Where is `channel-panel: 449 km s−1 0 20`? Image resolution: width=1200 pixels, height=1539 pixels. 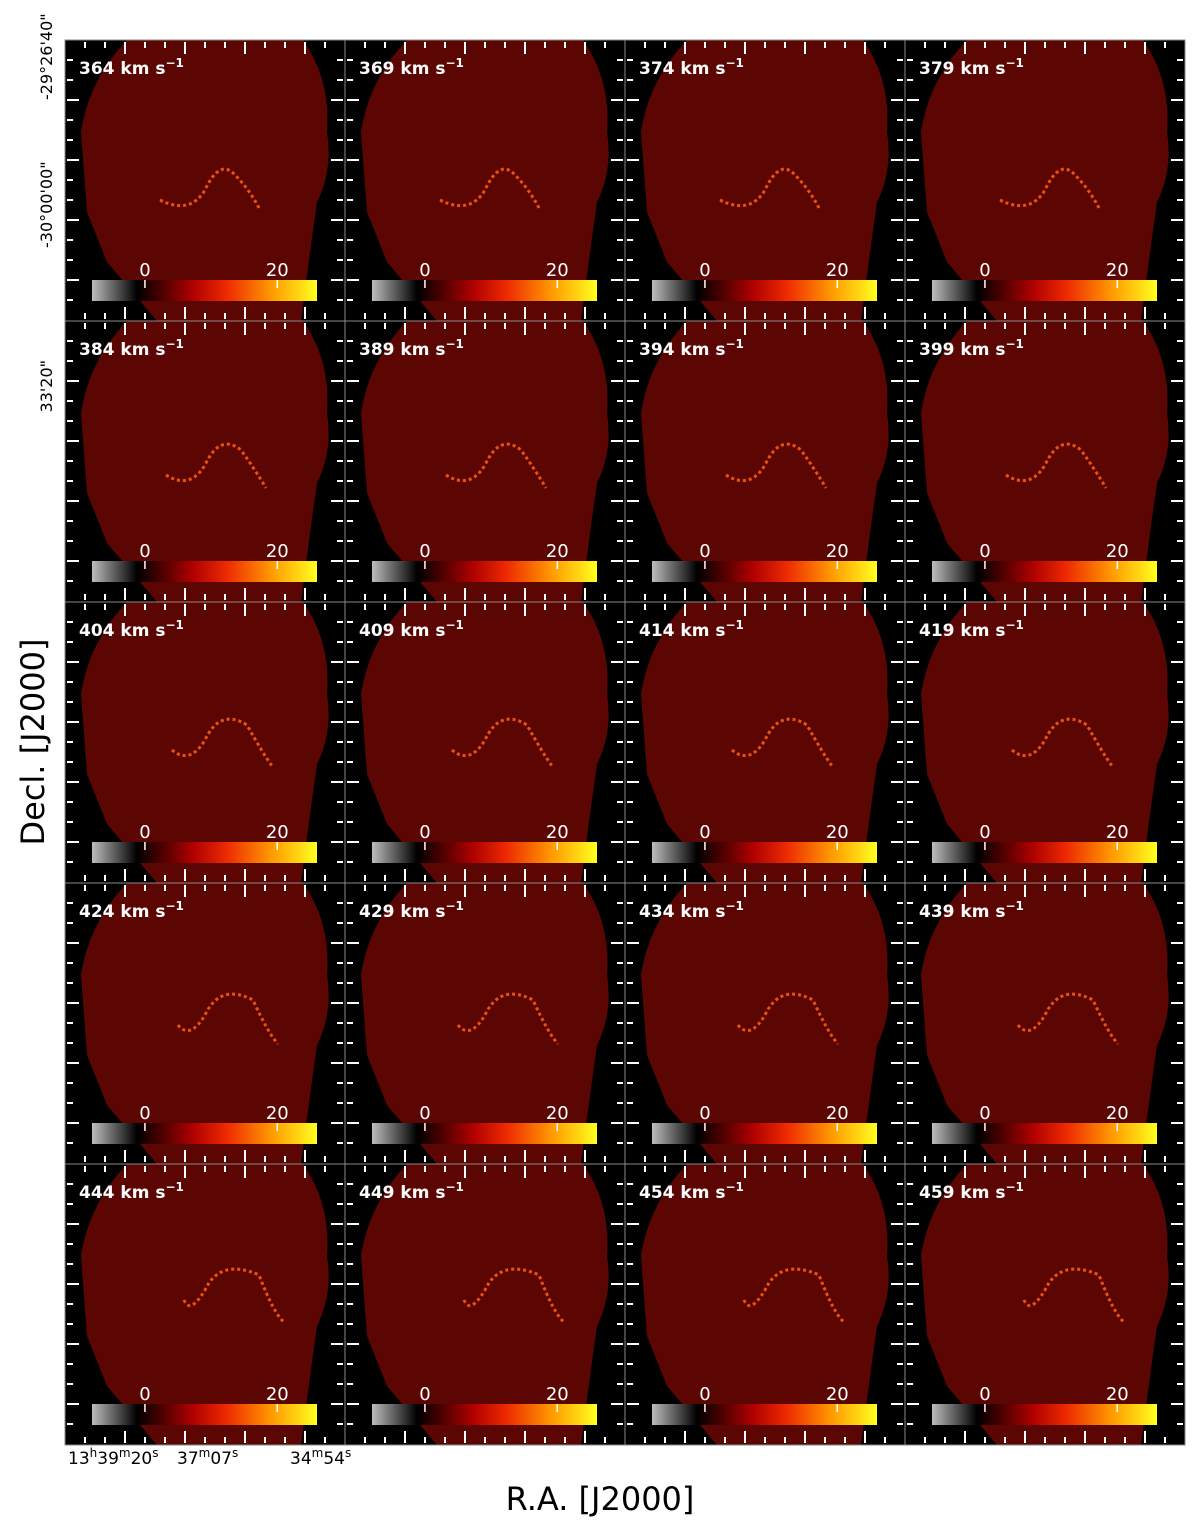
channel-panel: 449 km s−1 0 20 is located at coordinates (485, 1304).